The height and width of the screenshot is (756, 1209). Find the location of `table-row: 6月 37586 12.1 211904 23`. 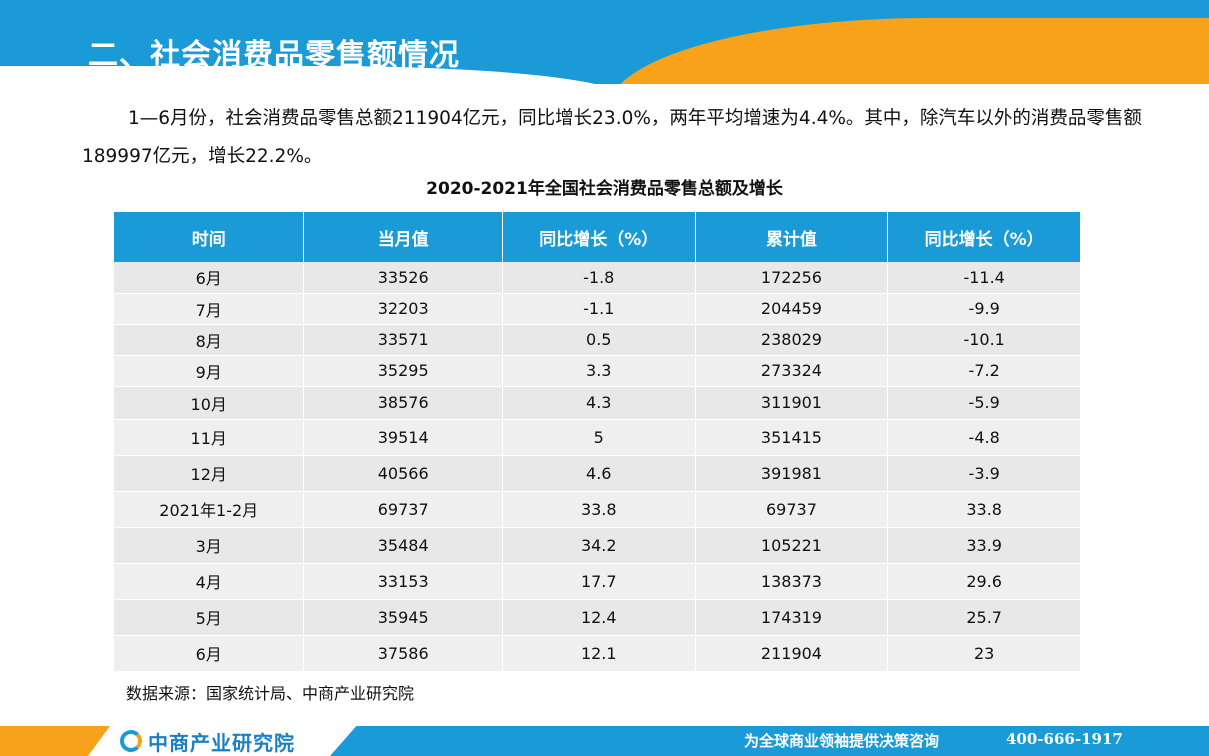

table-row: 6月 37586 12.1 211904 23 is located at coordinates (597, 653).